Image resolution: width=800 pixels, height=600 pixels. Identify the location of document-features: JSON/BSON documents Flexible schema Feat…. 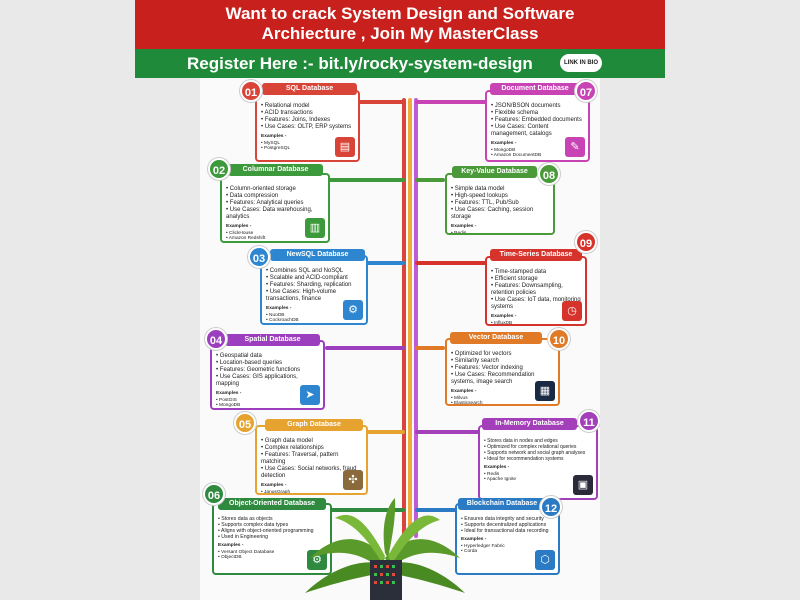
(537, 120).